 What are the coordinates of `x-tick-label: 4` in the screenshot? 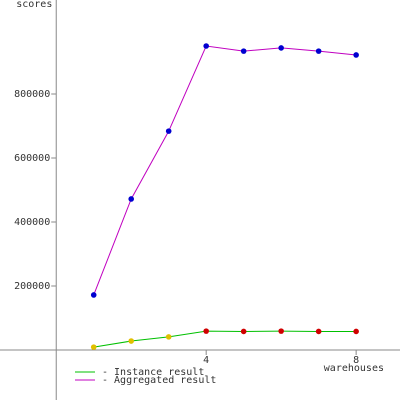 It's located at (206, 360).